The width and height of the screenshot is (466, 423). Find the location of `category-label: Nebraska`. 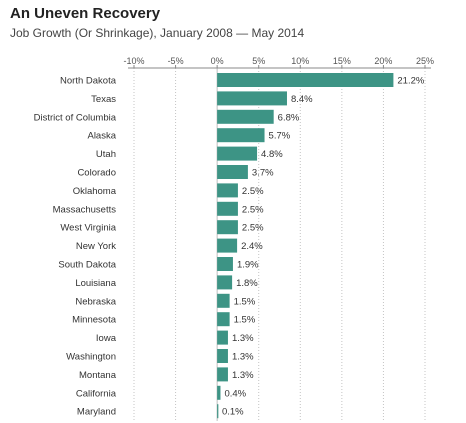

category-label: Nebraska is located at coordinates (95, 301).